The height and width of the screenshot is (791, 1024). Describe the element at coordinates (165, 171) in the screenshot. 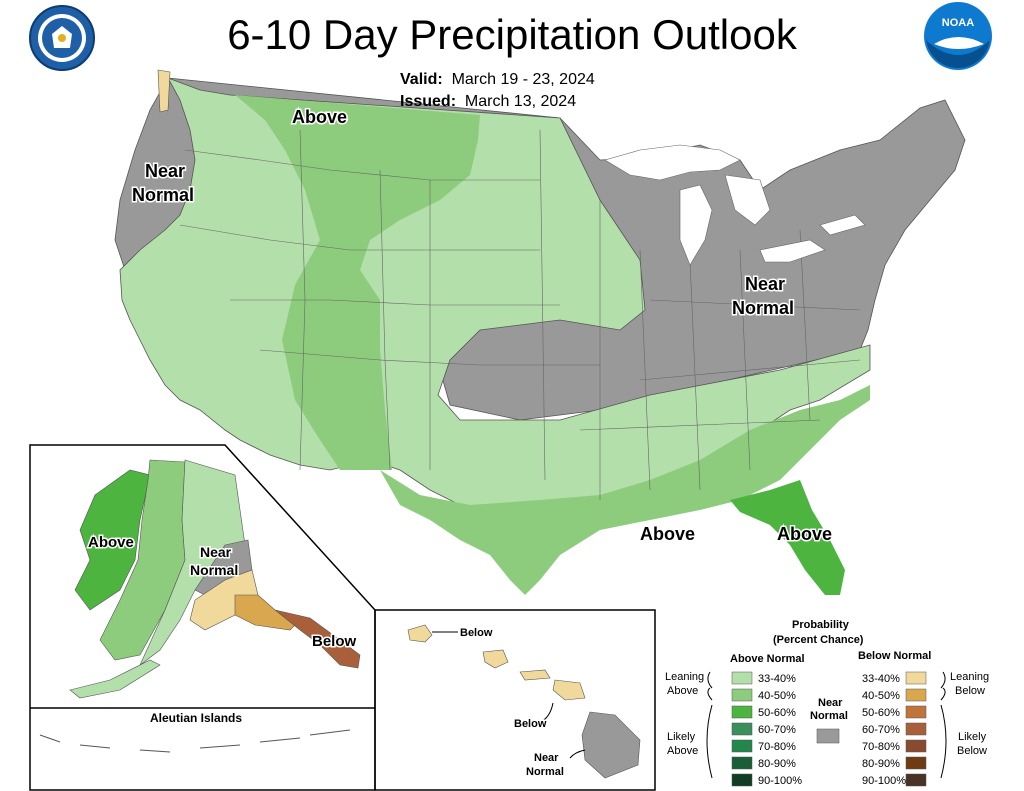

I see `label-conus-near-west-line1: Near` at that location.